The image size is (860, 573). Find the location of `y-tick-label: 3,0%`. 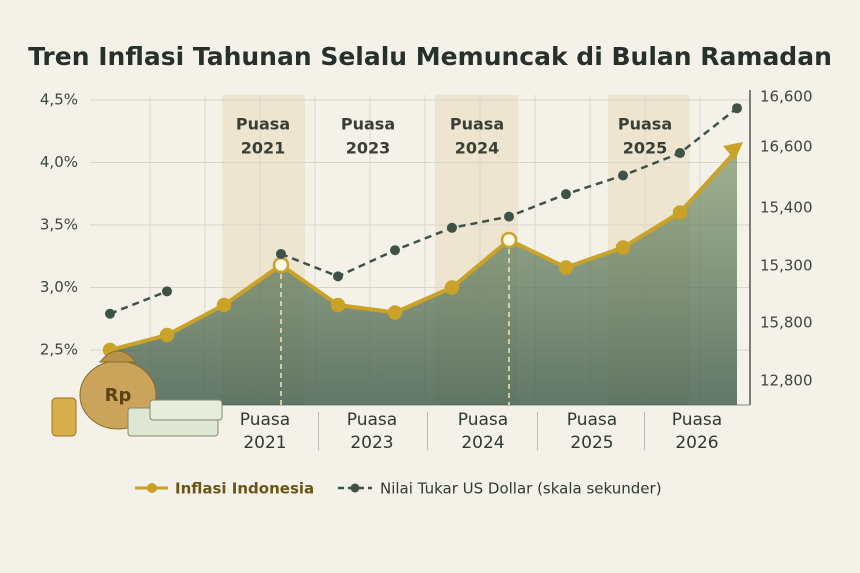

y-tick-label: 3,0% is located at coordinates (59, 287).